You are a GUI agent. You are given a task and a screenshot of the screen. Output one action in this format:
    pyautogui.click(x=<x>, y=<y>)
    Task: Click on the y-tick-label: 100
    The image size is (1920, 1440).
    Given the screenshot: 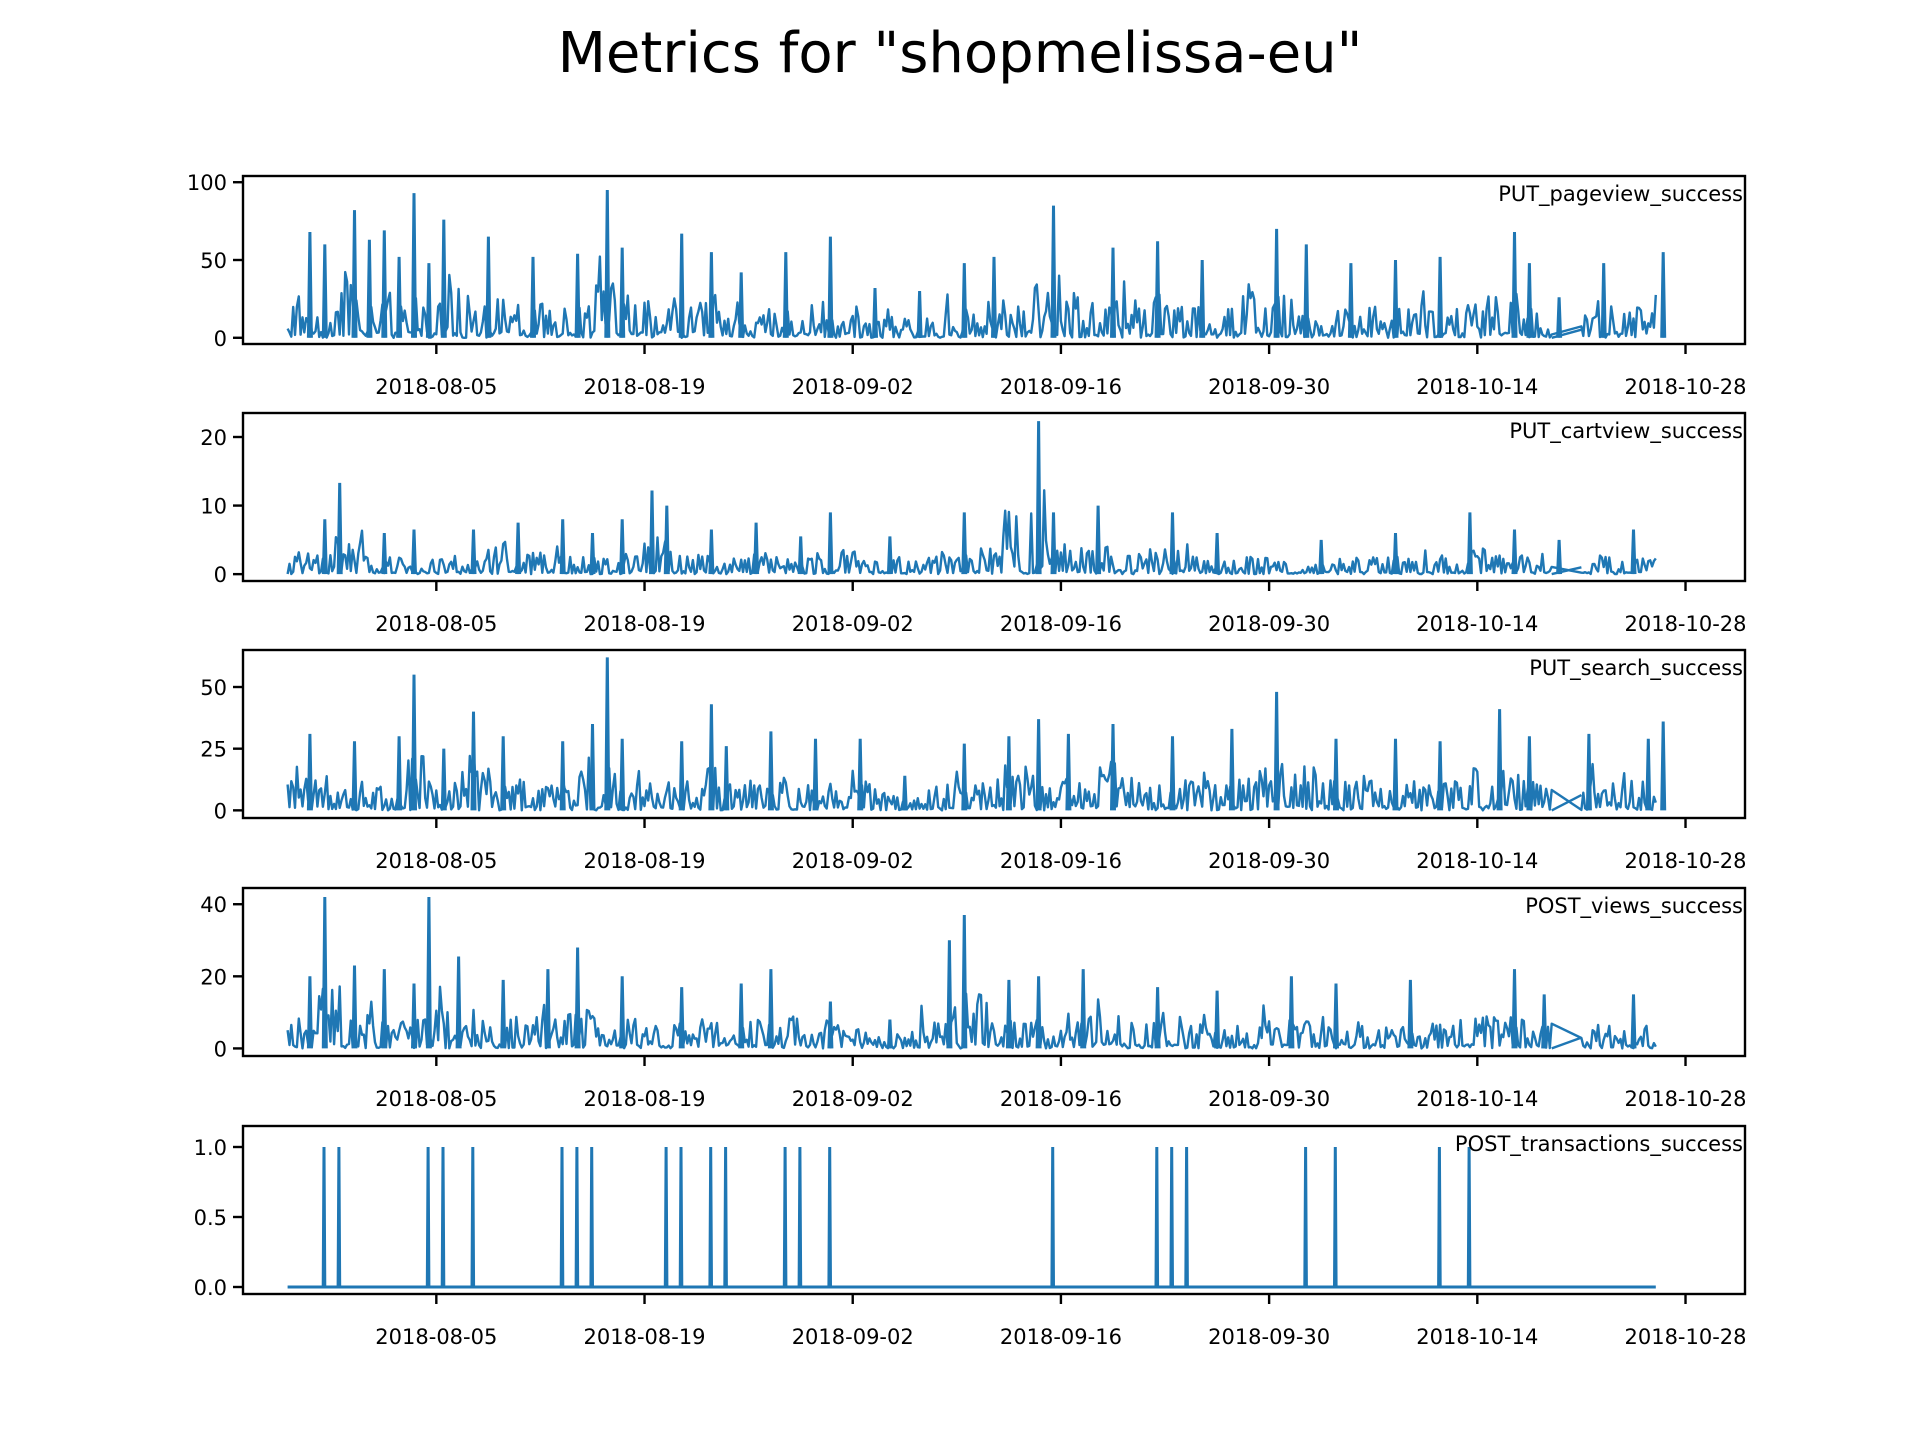 What is the action you would take?
    pyautogui.click(x=207, y=183)
    